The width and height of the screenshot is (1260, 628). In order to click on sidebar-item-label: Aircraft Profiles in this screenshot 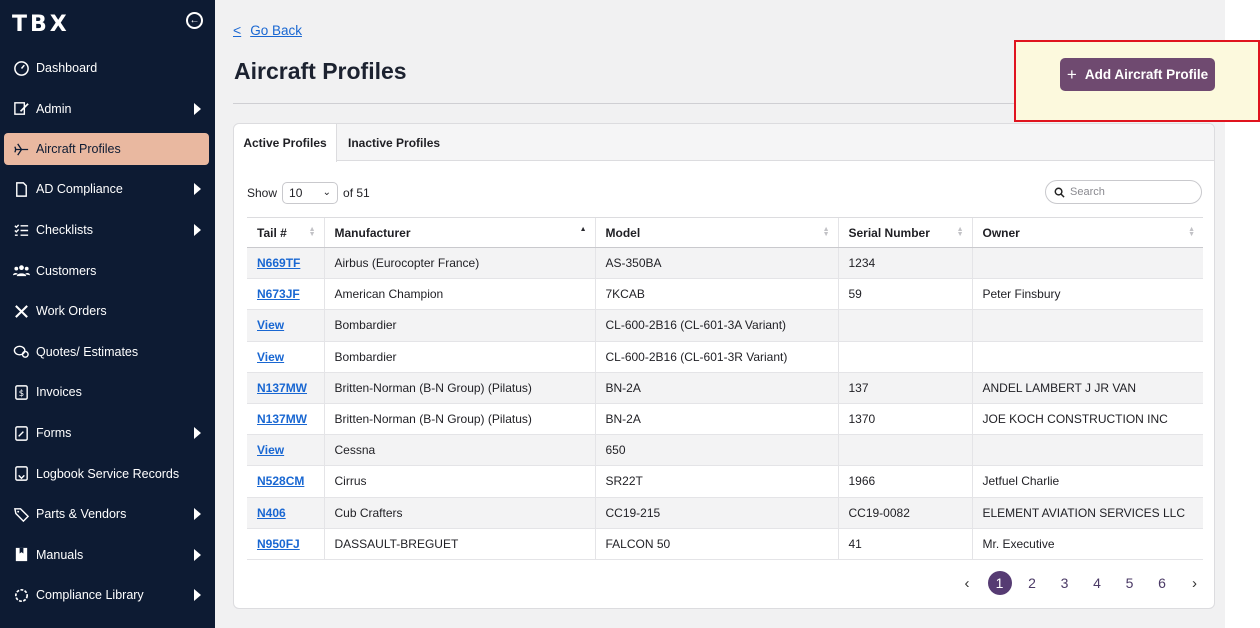, I will do `click(78, 149)`.